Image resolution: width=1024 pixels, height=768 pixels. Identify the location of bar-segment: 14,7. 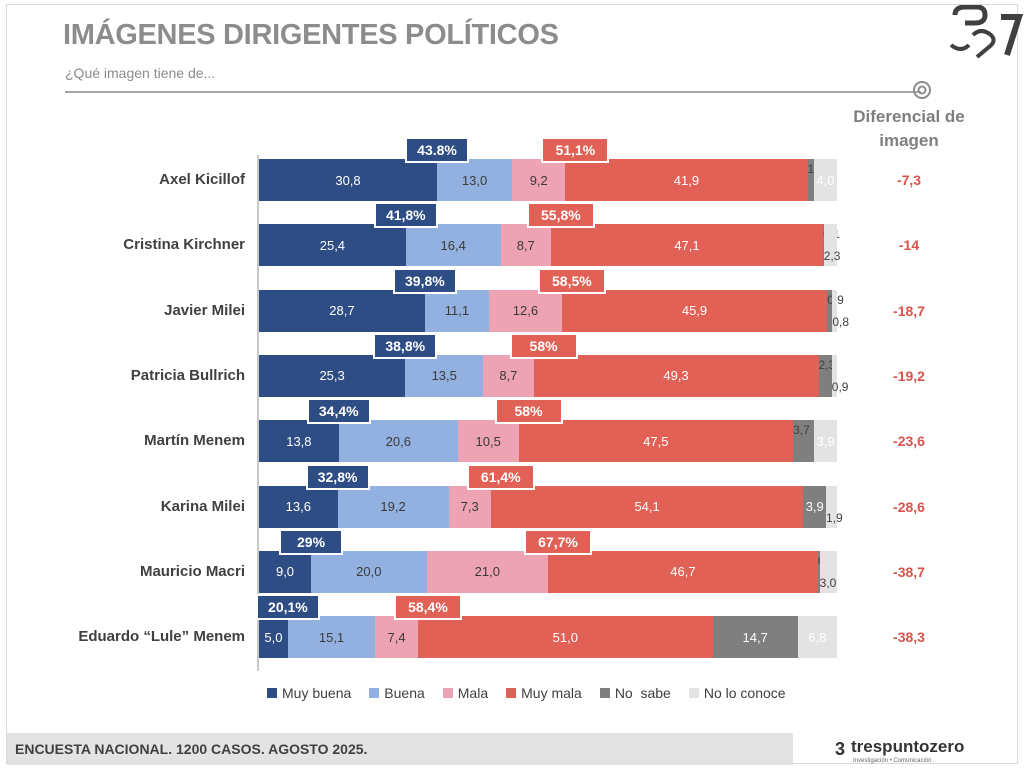
(755, 637).